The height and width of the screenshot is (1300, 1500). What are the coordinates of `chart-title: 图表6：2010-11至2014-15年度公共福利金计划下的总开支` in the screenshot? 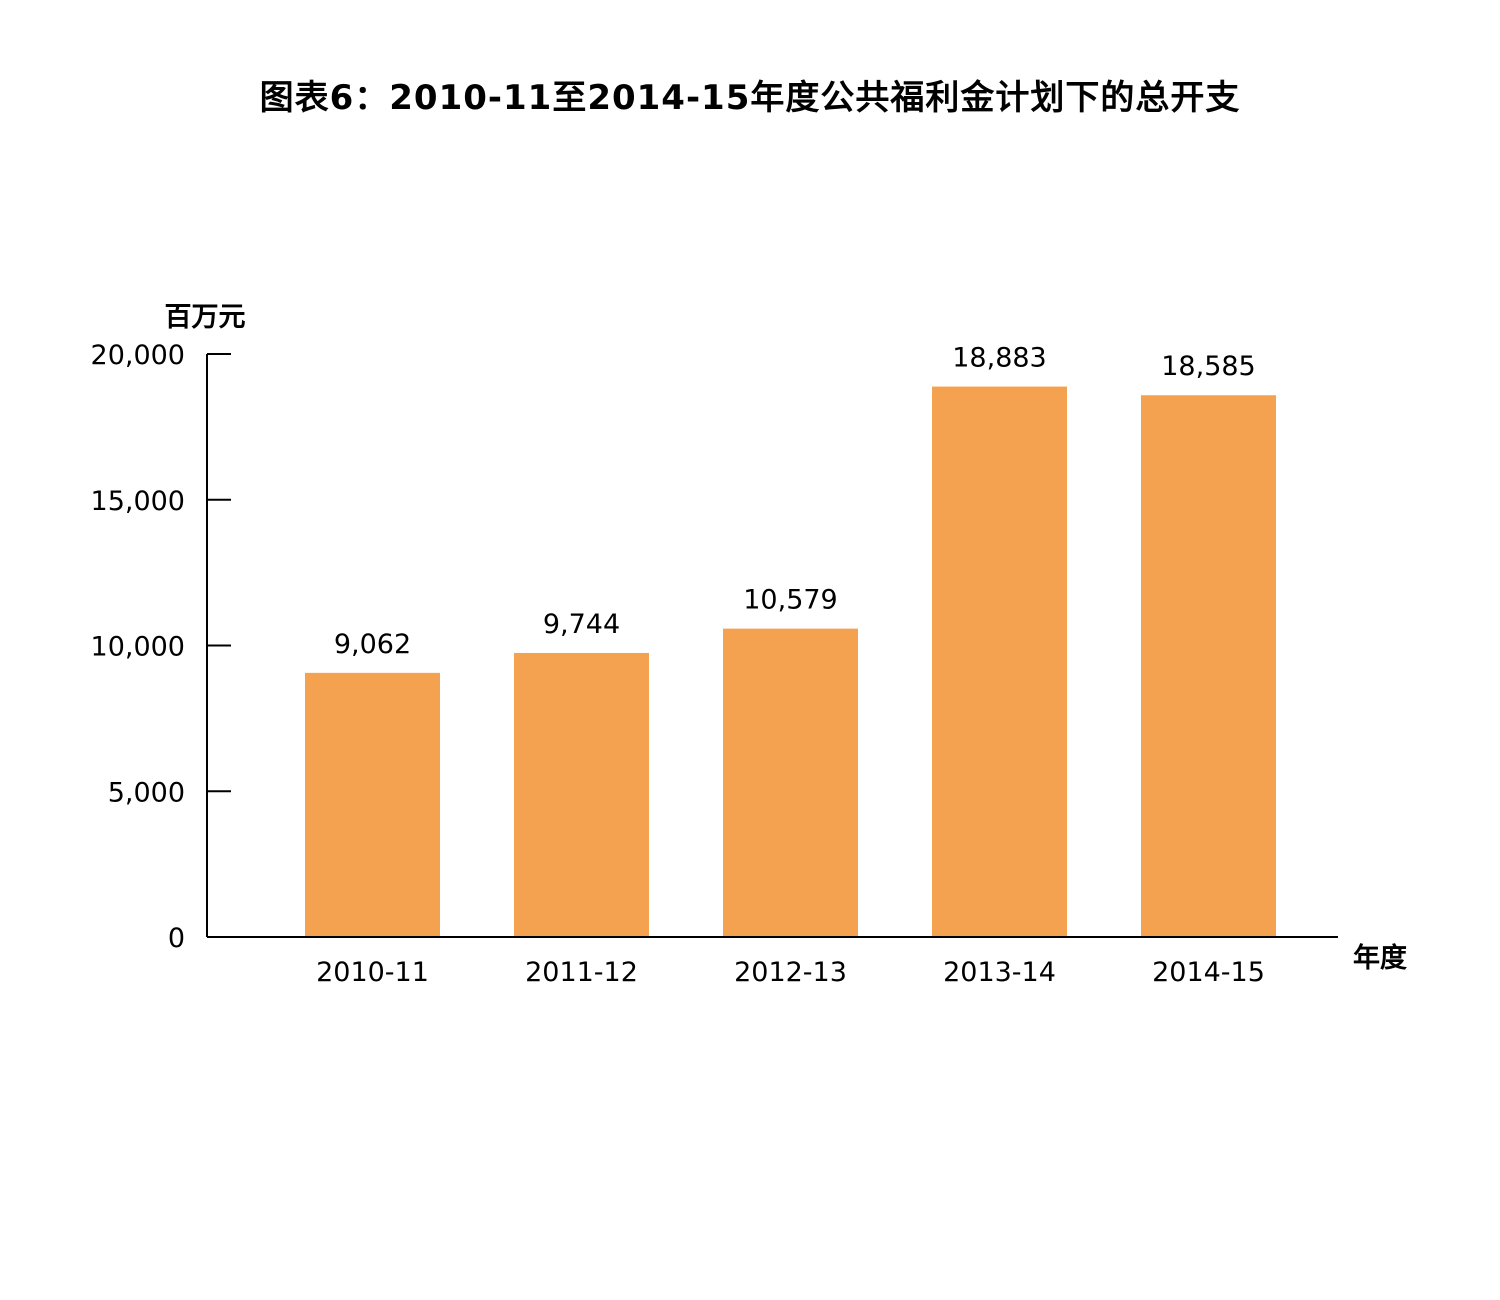 It's located at (750, 98).